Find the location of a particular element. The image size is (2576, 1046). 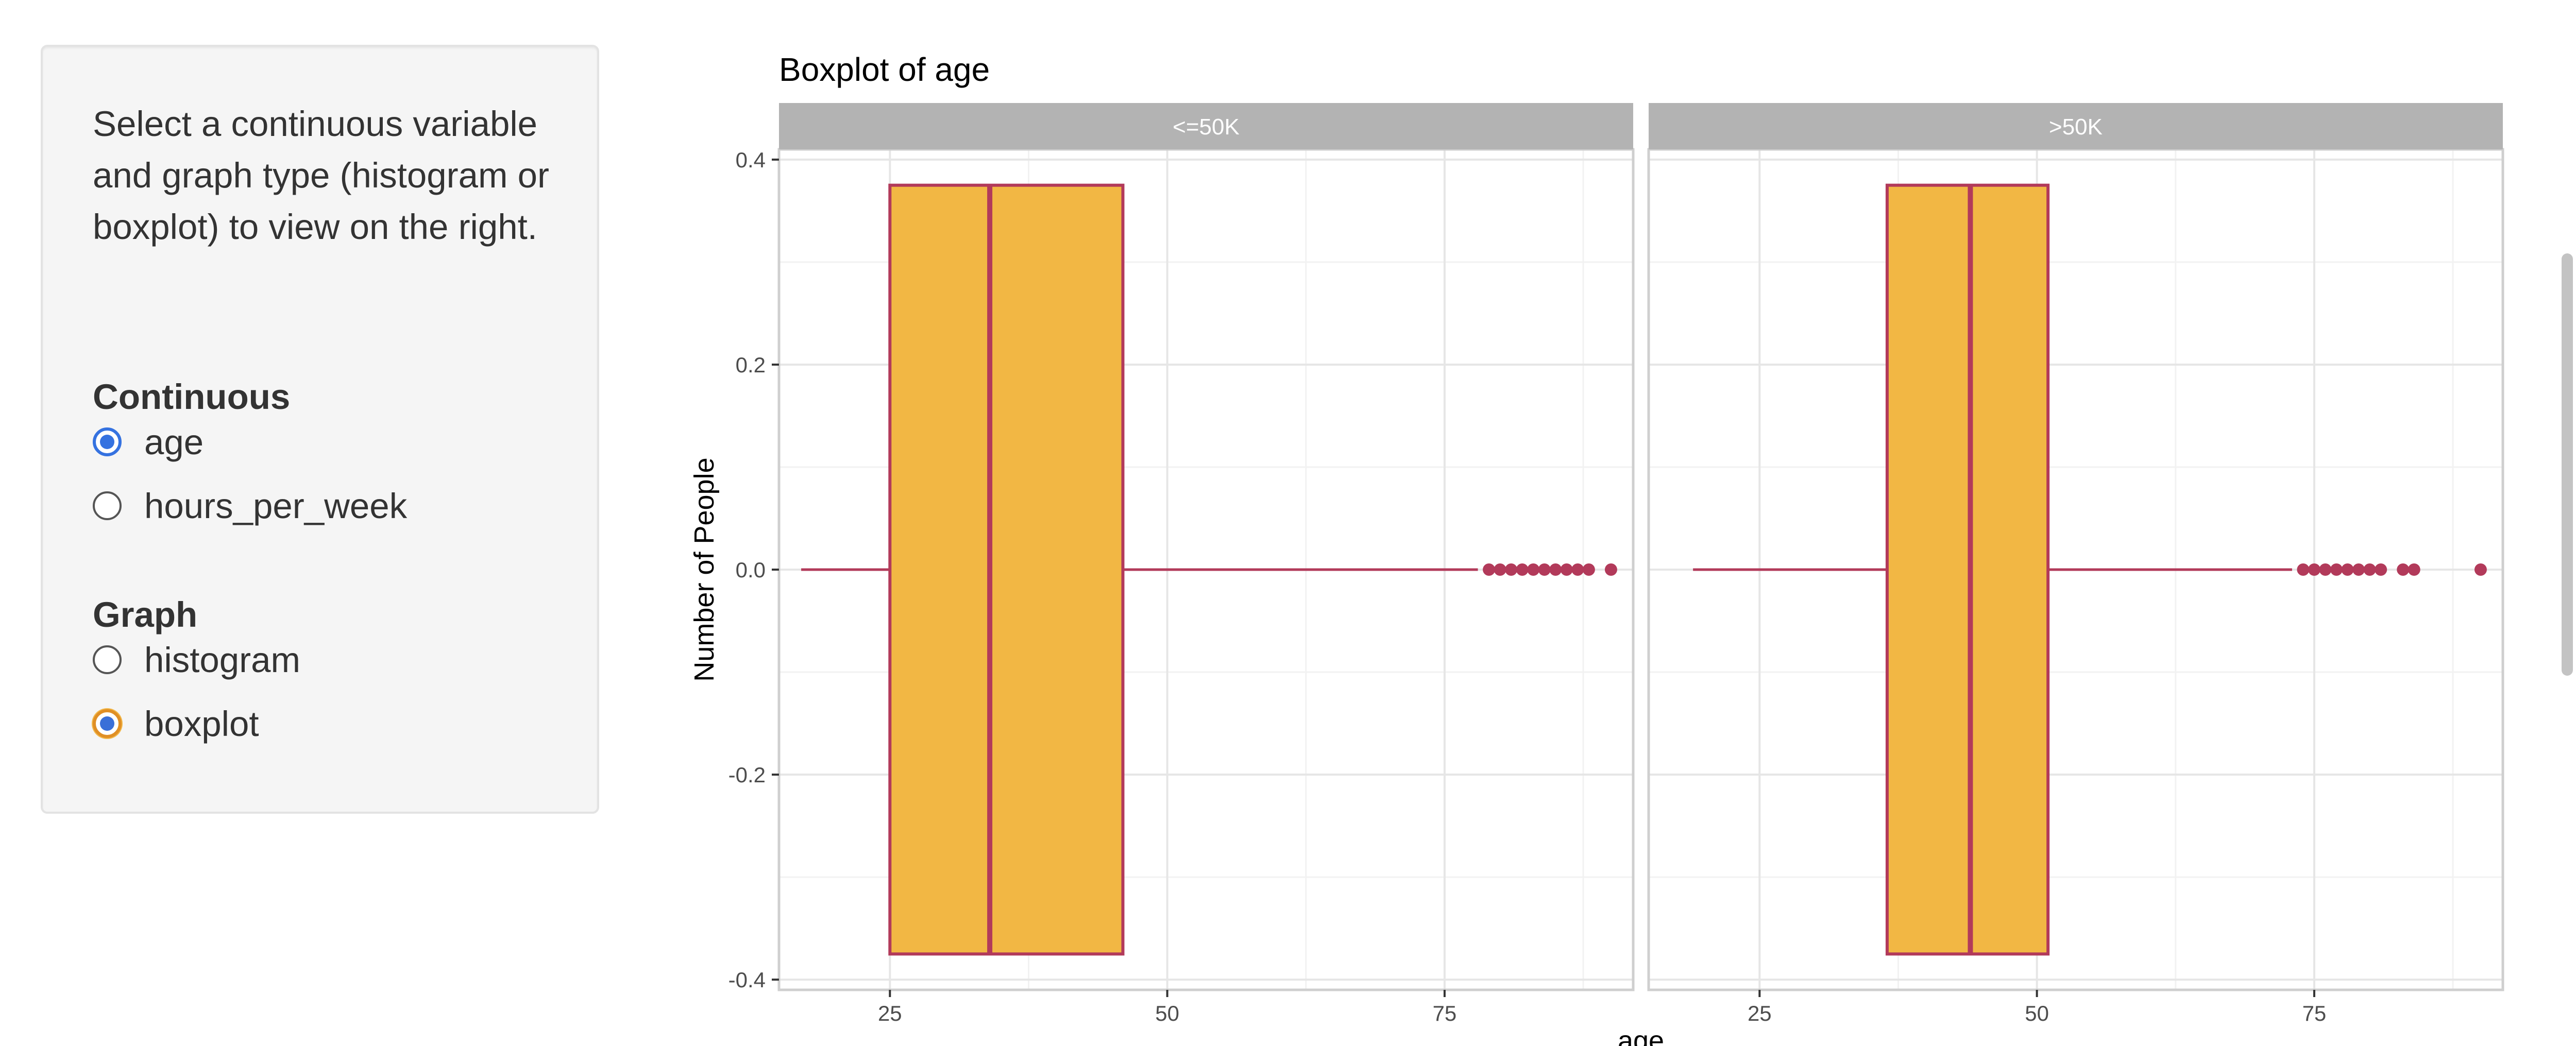

y-tick-label: 0.0 is located at coordinates (751, 570).